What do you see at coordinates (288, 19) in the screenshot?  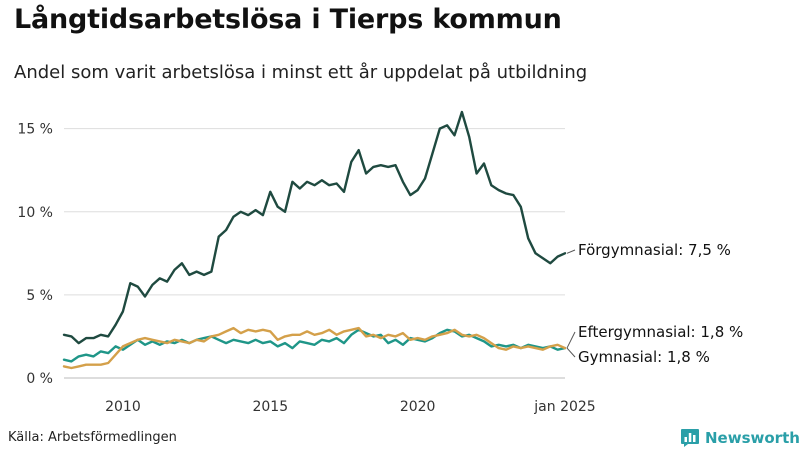 I see `chart-title: Långtidsarbetslösa i Tierps kommun` at bounding box center [288, 19].